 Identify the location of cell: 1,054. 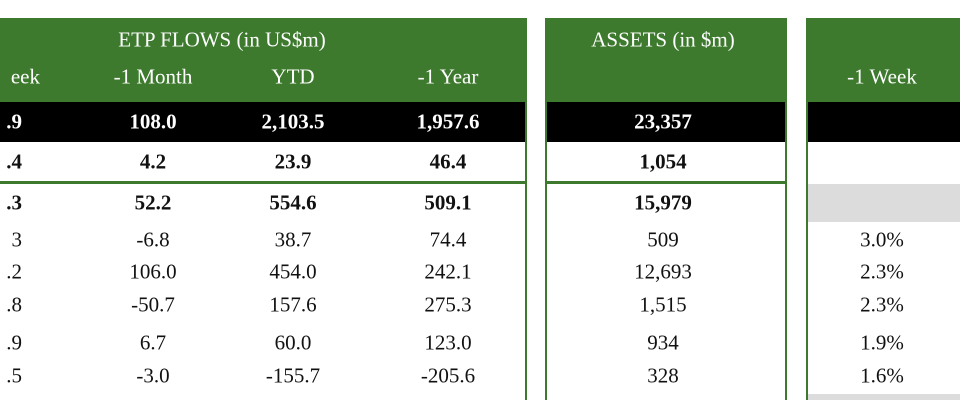
(663, 161).